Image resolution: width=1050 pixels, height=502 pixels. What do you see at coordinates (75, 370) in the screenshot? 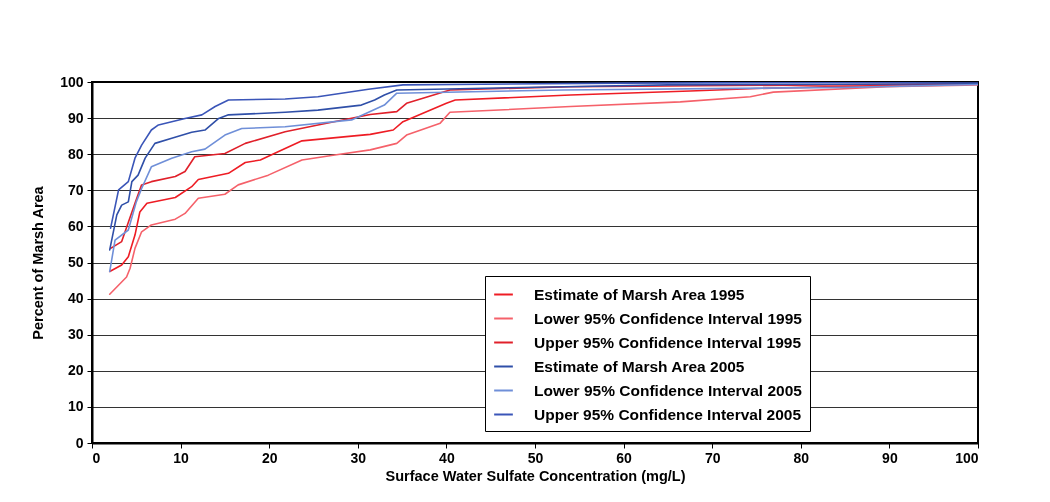
I see `y-tick-label: 20` at bounding box center [75, 370].